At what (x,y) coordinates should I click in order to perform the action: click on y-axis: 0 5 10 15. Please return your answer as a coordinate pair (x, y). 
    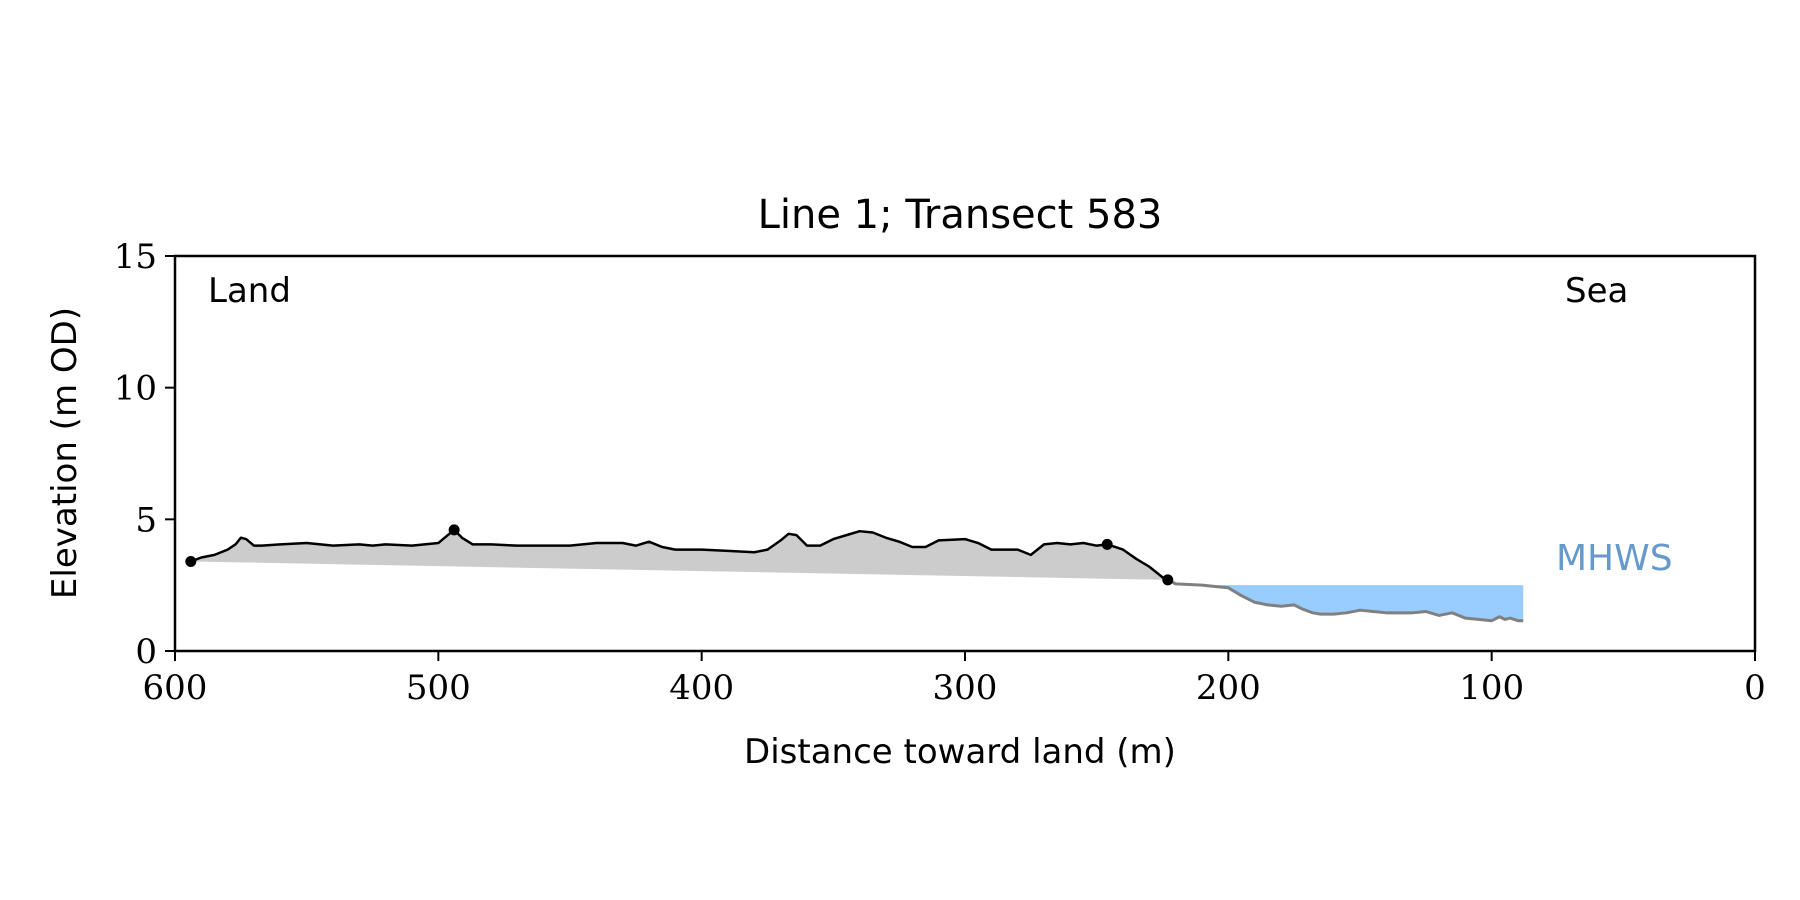
    Looking at the image, I should click on (144, 454).